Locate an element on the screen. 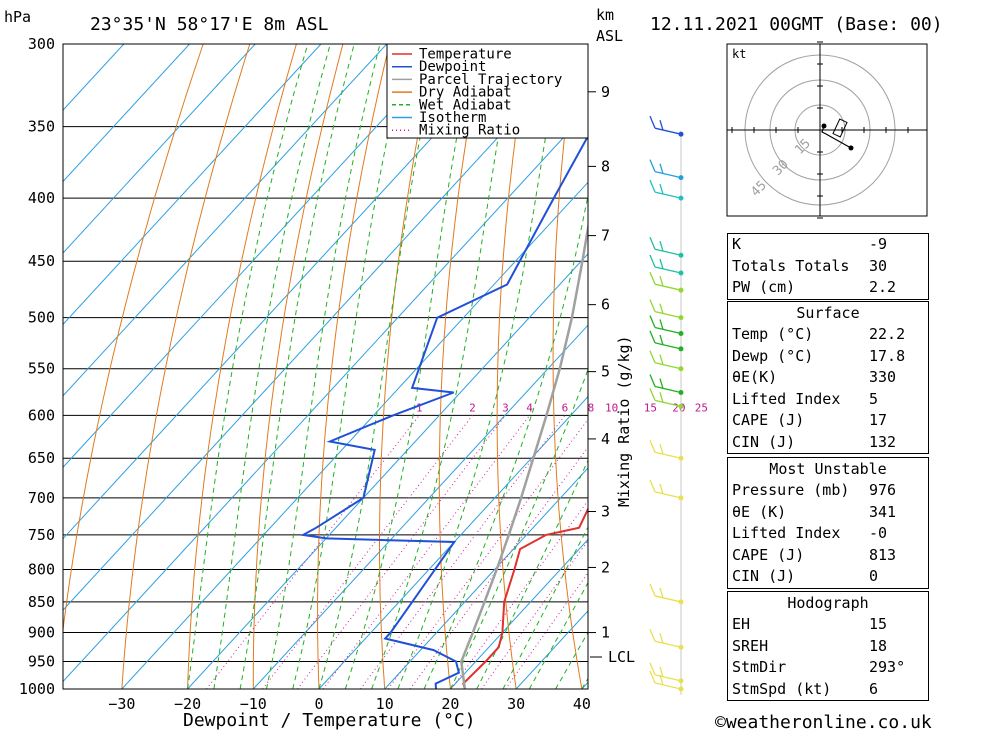 This screenshot has width=1000, height=733. pressure-tick-label: 550 is located at coordinates (41, 369).